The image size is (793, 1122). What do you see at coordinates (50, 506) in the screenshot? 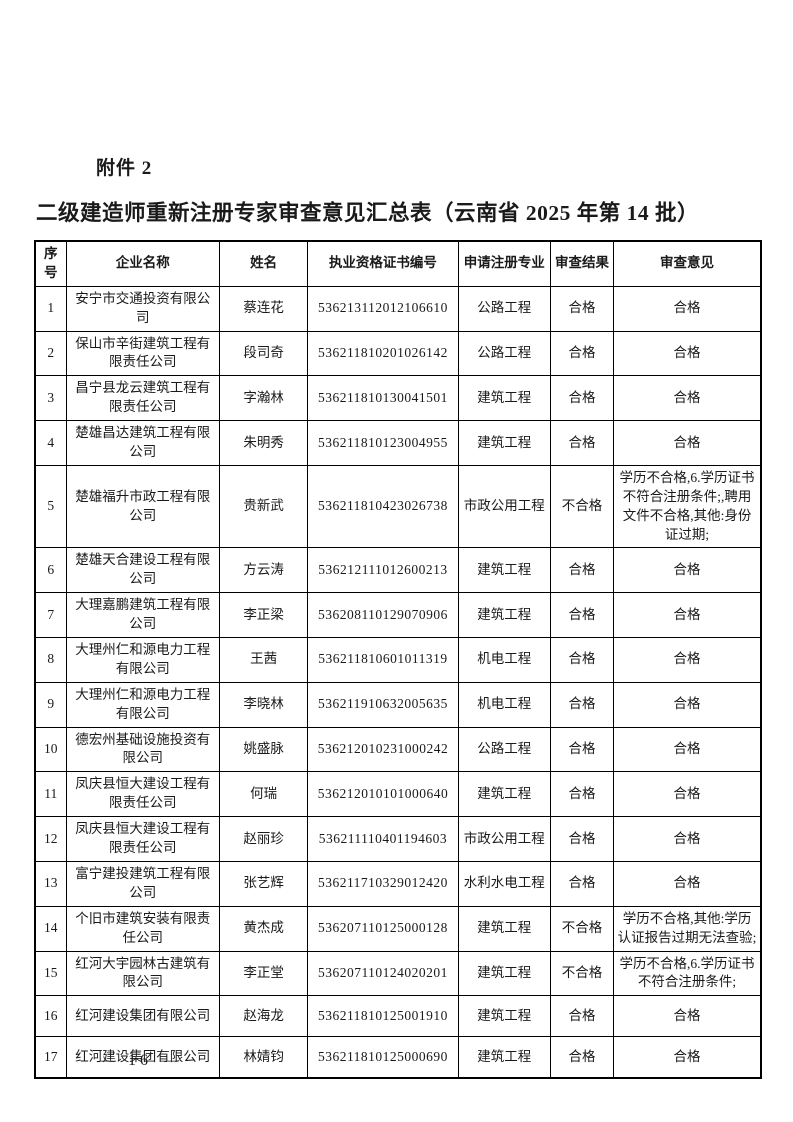
I see `row-number: 5` at bounding box center [50, 506].